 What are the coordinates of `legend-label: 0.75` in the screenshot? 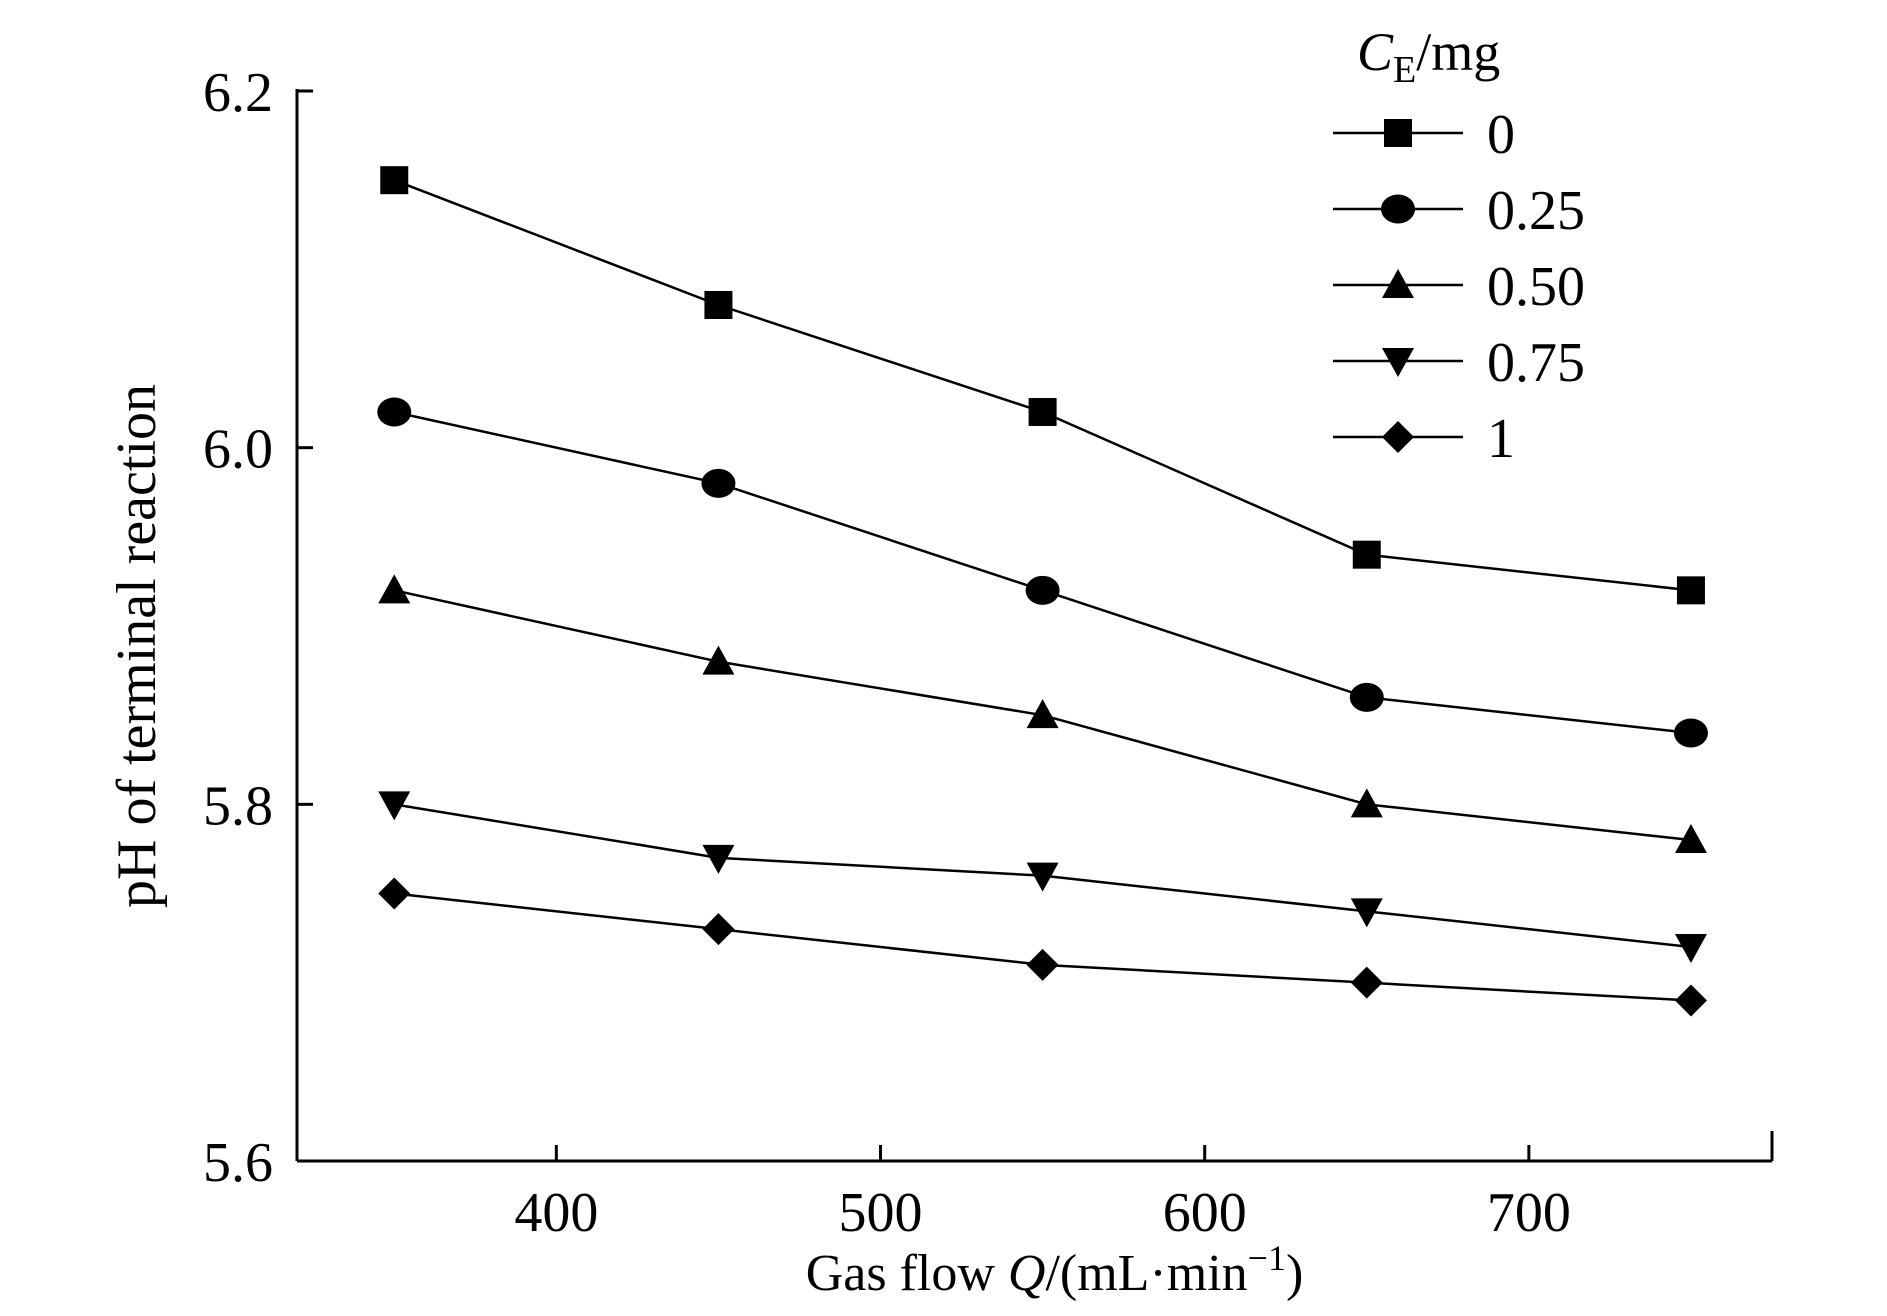 It's located at (1536, 363).